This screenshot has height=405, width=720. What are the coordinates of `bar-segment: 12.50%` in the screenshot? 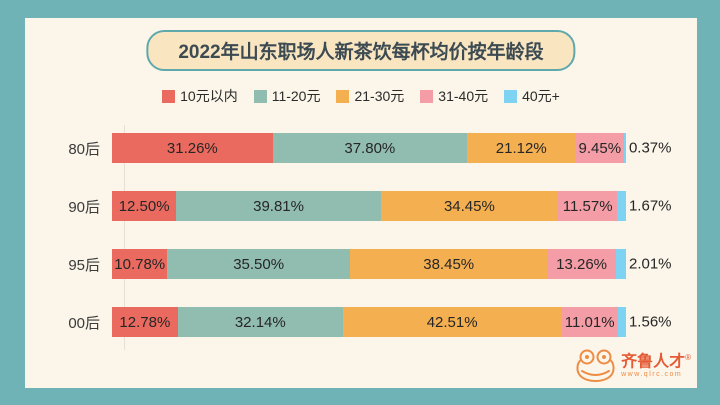 It's located at (144, 206).